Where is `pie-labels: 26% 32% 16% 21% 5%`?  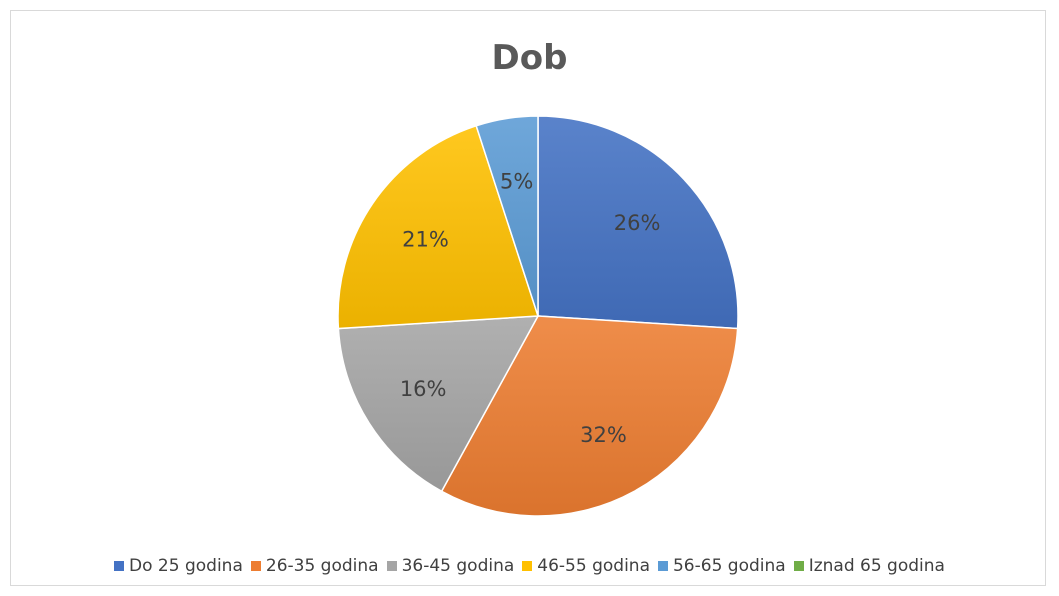 pie-labels: 26% 32% 16% 21% 5% is located at coordinates (530, 309).